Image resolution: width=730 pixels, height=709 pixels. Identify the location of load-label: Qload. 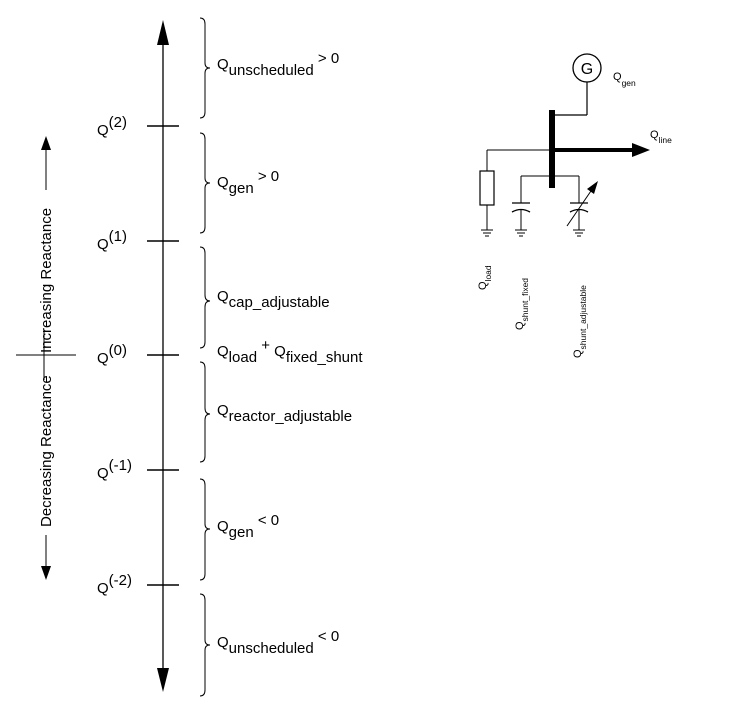
(485, 277).